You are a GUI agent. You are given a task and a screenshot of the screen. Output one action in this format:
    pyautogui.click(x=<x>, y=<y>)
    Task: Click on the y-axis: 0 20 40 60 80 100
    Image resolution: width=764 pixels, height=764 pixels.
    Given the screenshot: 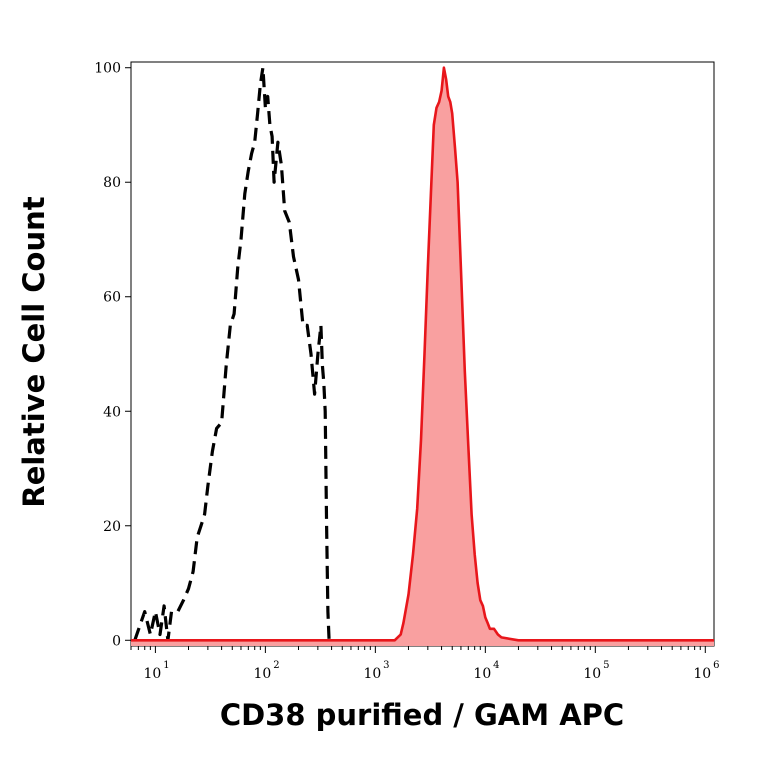 What is the action you would take?
    pyautogui.click(x=112, y=355)
    